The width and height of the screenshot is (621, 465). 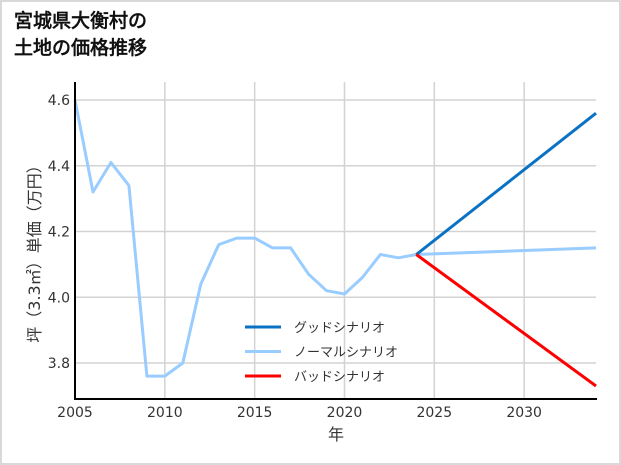 I want to click on y-tick-label: 4.2, so click(x=59, y=233).